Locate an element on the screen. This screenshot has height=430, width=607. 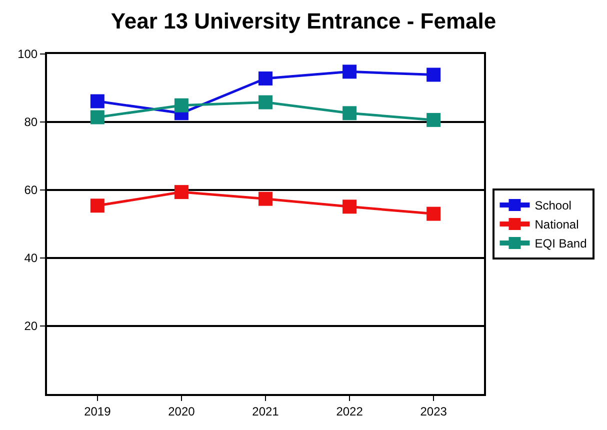
x-tick-label: 2019 is located at coordinates (98, 411).